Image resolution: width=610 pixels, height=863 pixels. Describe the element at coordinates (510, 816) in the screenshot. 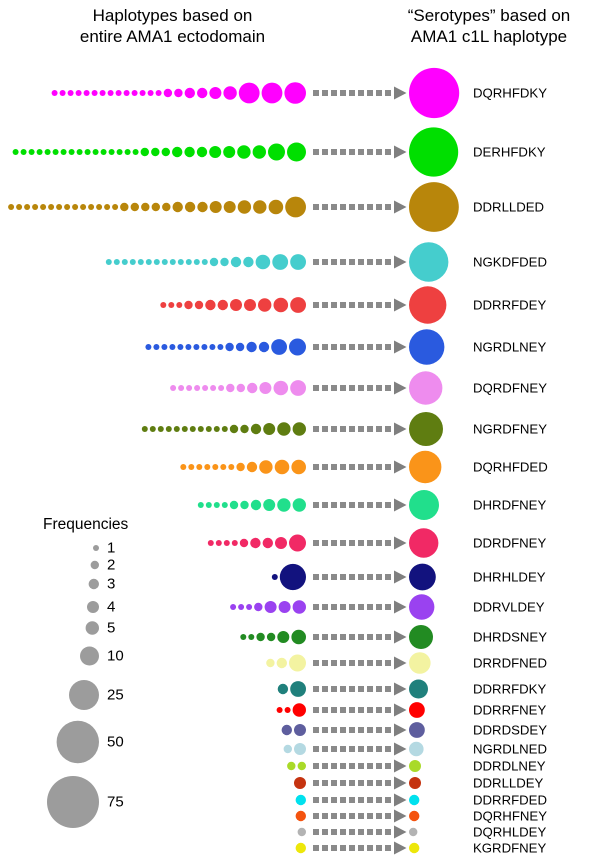

I see `serotype-label: DQRHFNEY` at that location.